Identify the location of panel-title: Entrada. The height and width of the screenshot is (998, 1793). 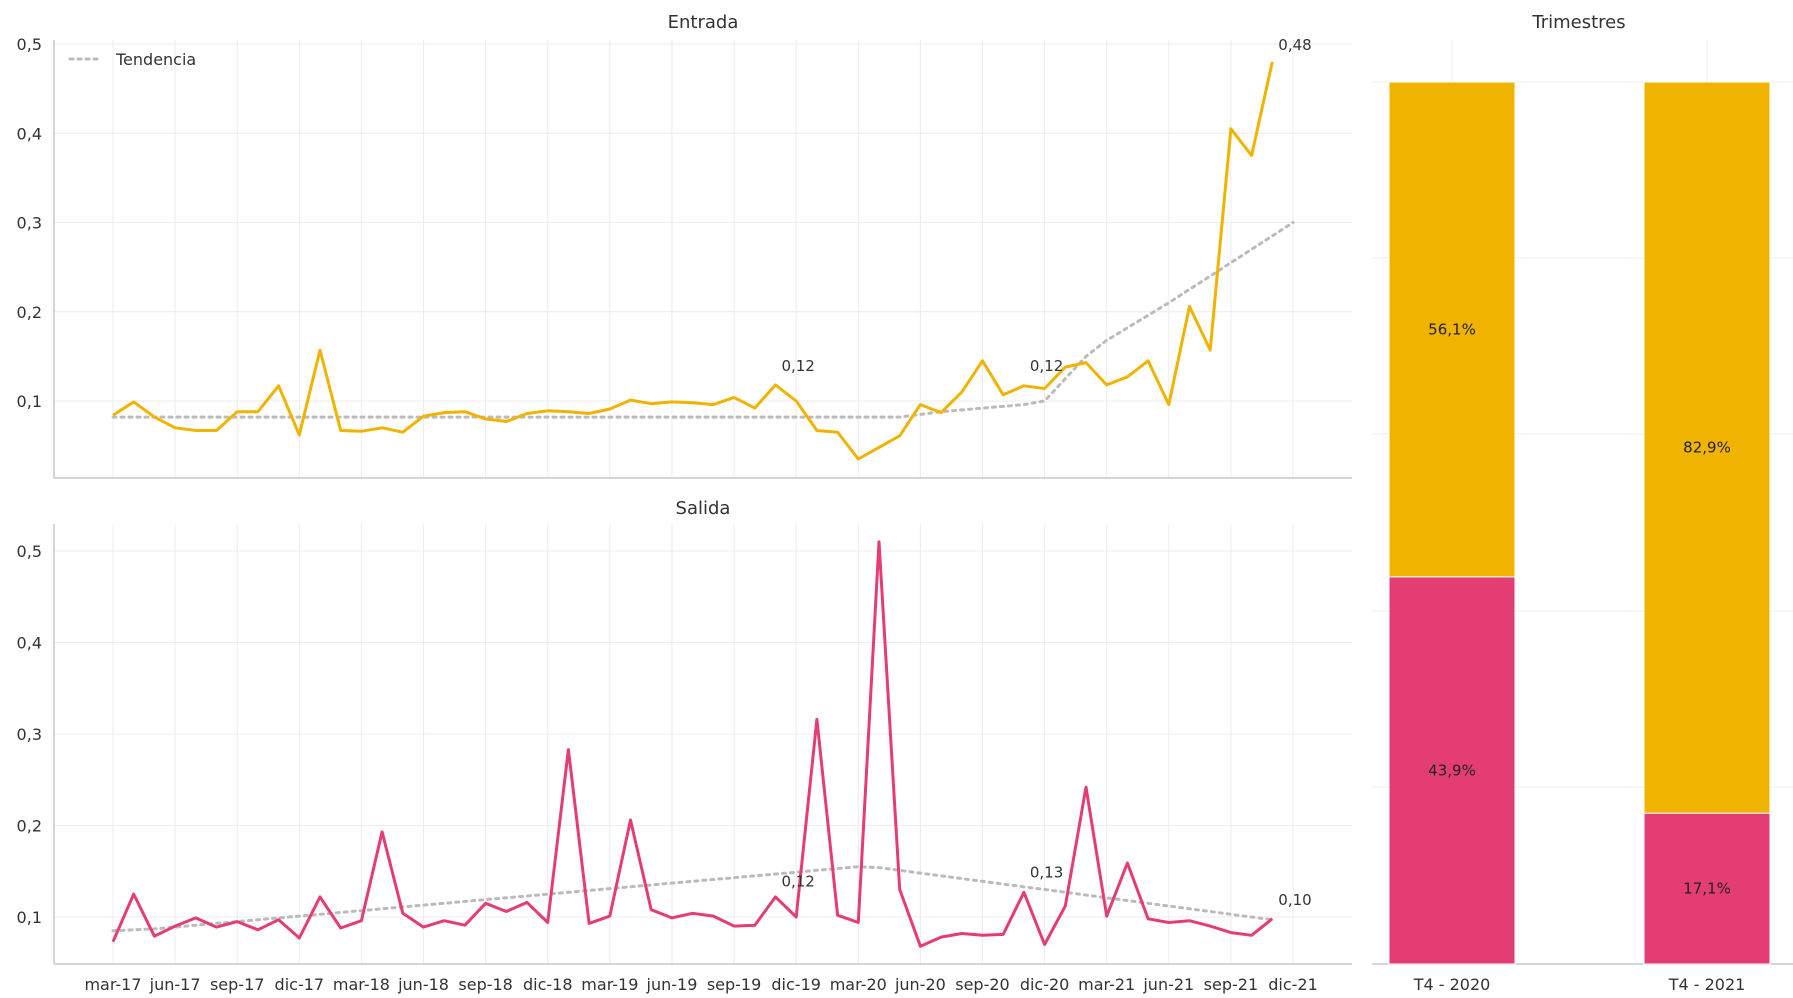
(703, 22).